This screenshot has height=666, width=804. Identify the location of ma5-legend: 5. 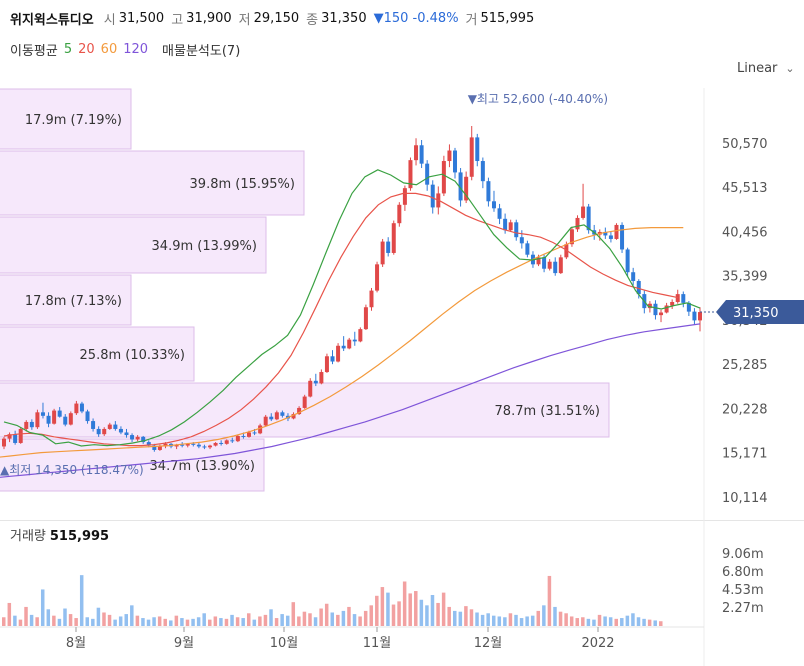
(68, 49).